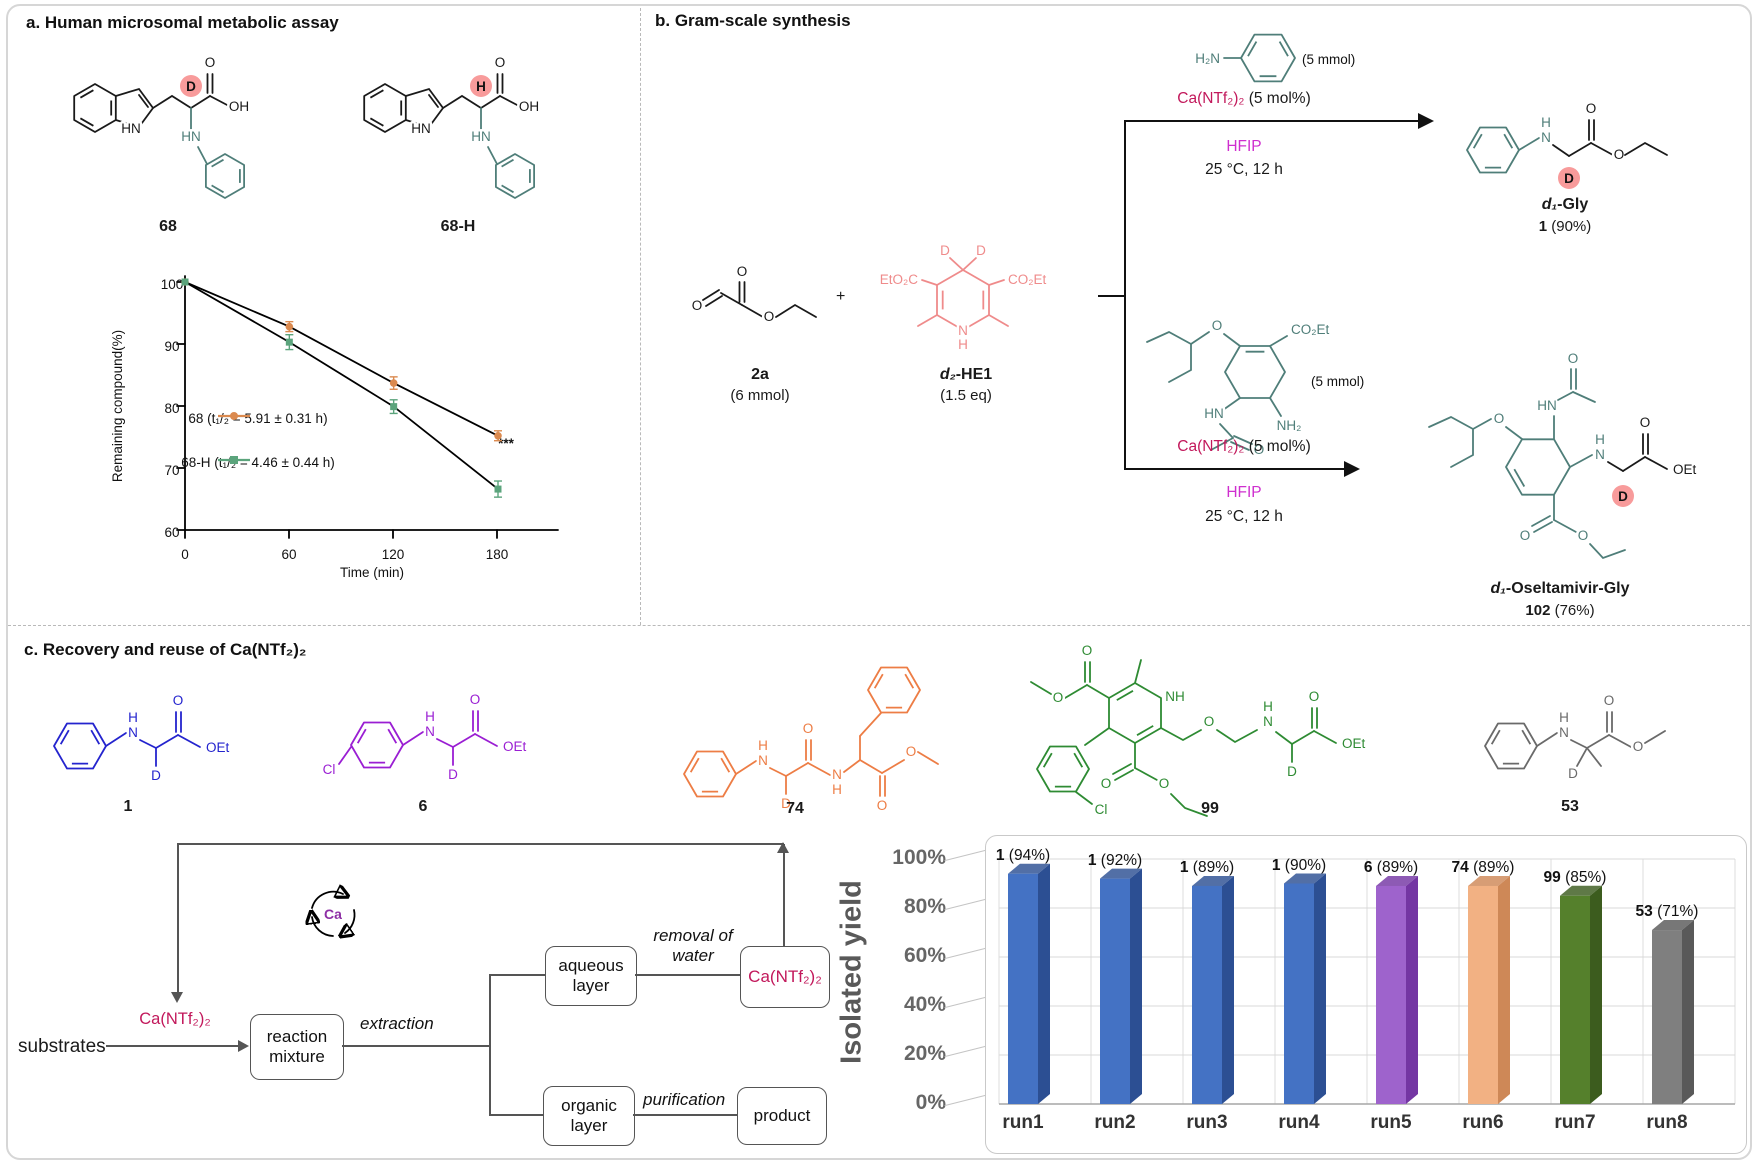 This screenshot has width=1758, height=1164. What do you see at coordinates (879, 625) in the screenshot?
I see `panel-divider-horizontal` at bounding box center [879, 625].